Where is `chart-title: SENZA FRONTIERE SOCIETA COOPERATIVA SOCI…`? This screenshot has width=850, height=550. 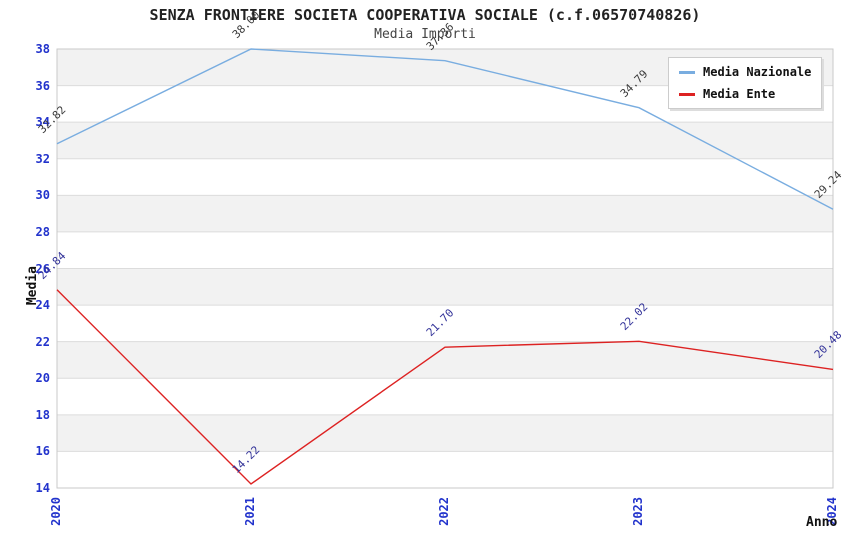 chart-title: SENZA FRONTIERE SOCIETA COOPERATIVA SOCI… is located at coordinates (425, 15).